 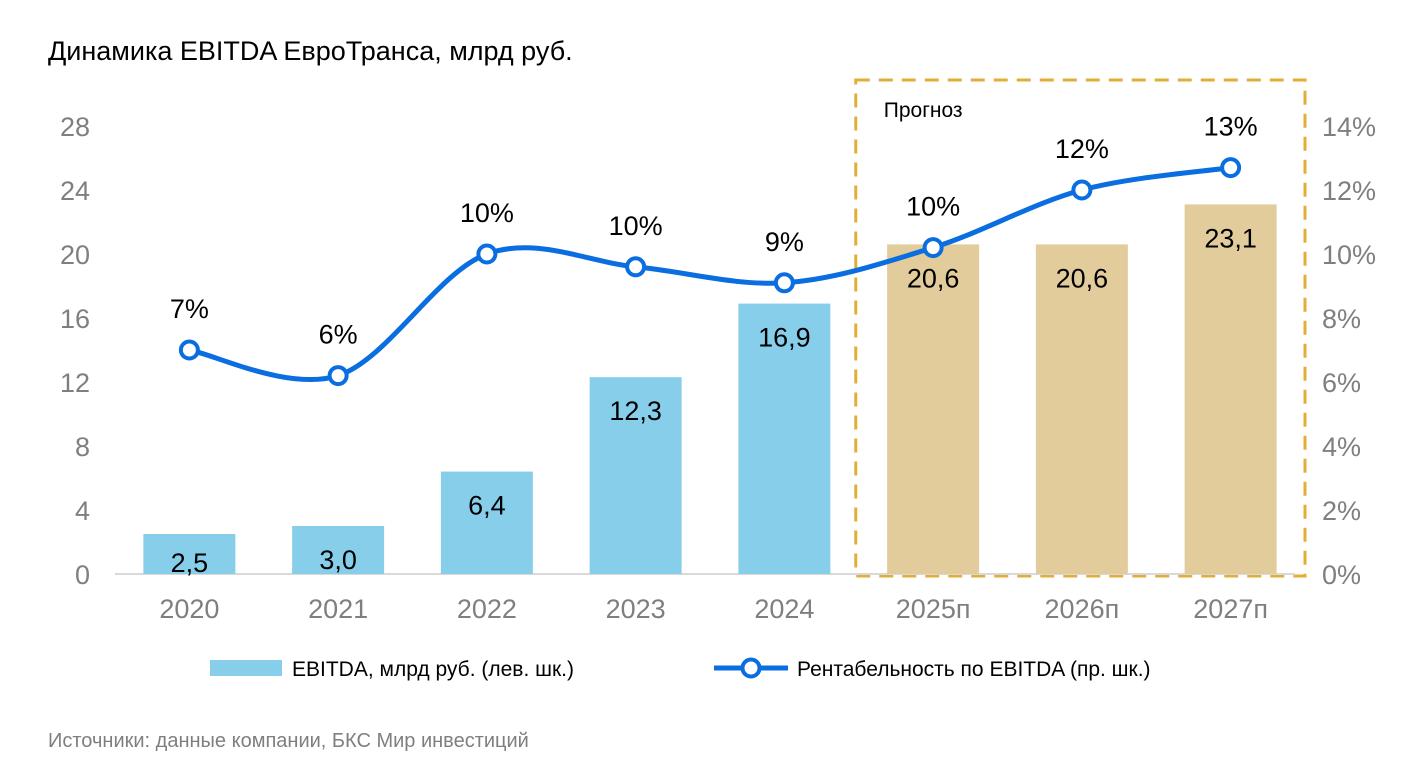 I want to click on y-right-tick-label: 2%, so click(x=1341, y=511).